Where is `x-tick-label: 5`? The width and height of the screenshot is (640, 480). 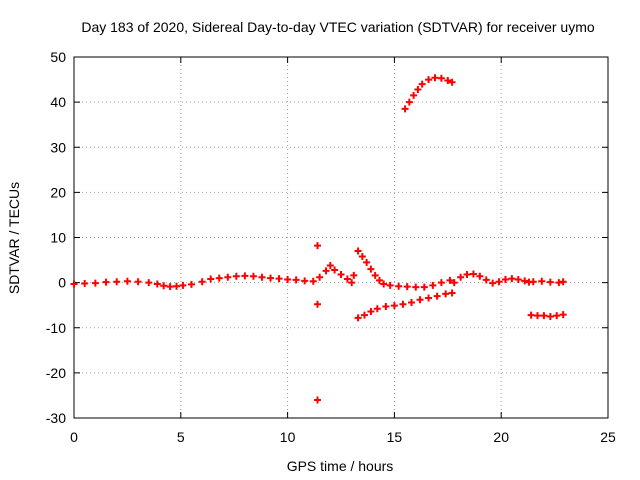 x-tick-label: 5 is located at coordinates (181, 437).